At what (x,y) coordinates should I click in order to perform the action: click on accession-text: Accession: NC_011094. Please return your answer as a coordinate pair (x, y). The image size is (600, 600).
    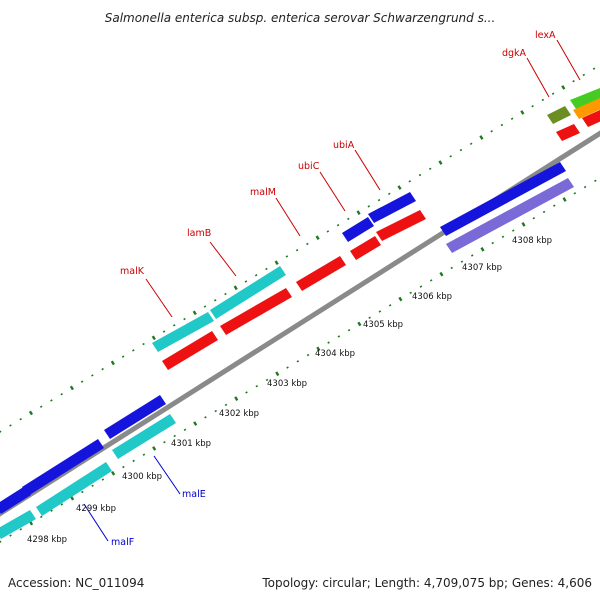
    Looking at the image, I should click on (76, 583).